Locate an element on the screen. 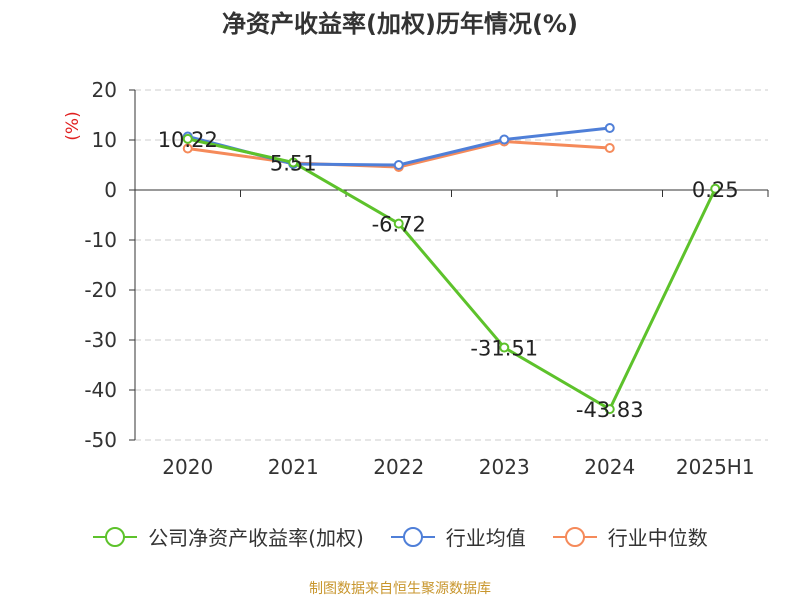 This screenshot has height=600, width=800. data-label: 10.22 is located at coordinates (188, 140).